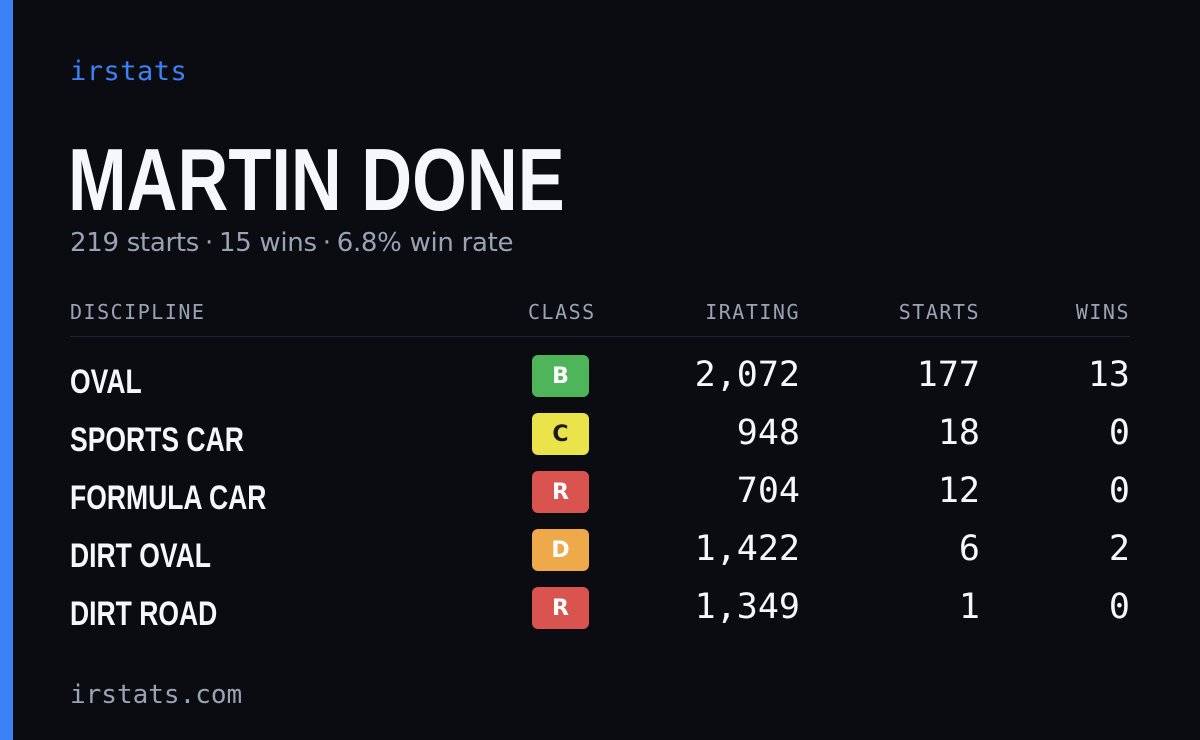 This screenshot has height=740, width=1200. Describe the element at coordinates (939, 312) in the screenshot. I see `header-starts: STARTS` at that location.